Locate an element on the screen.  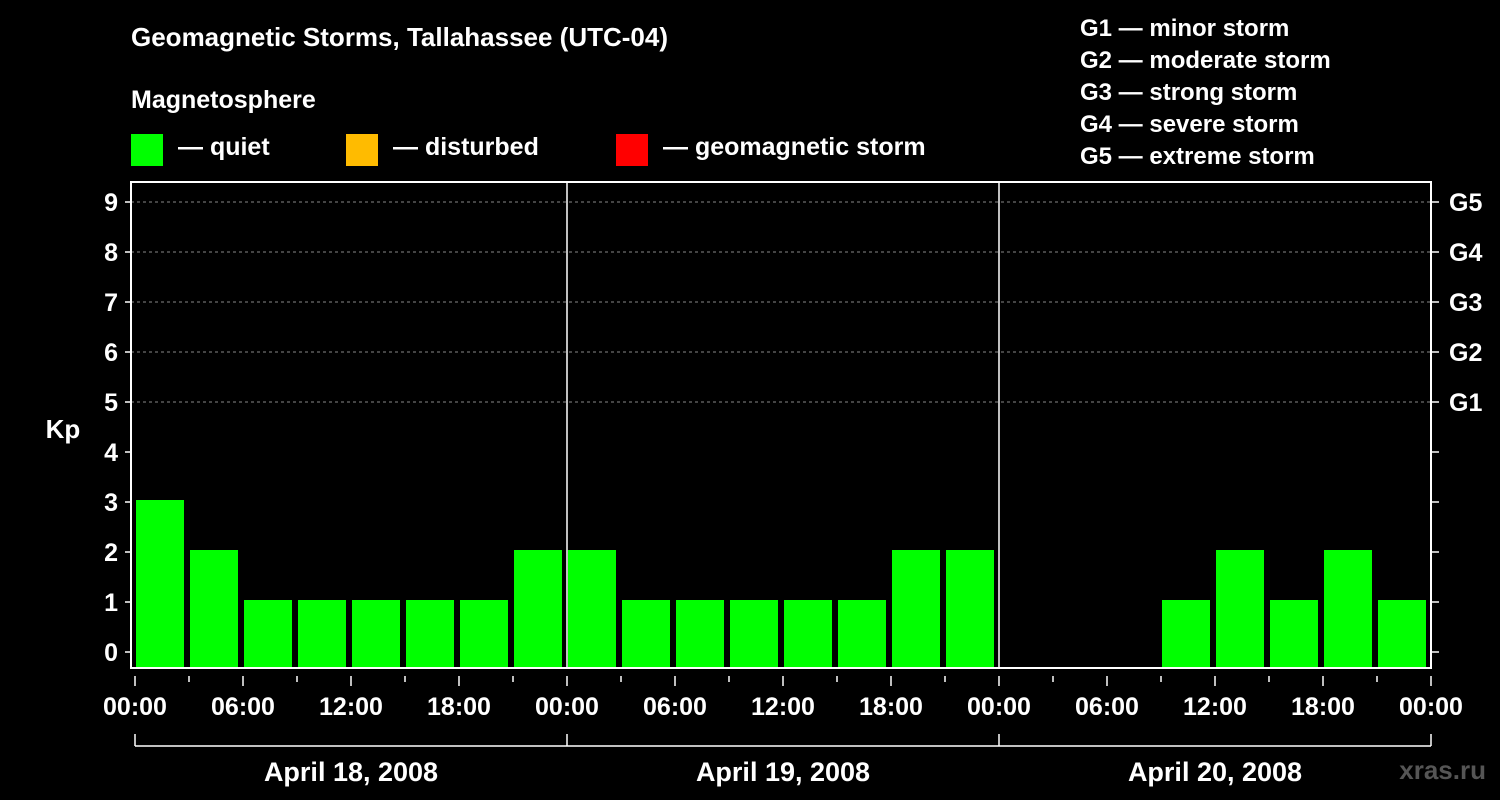
y-tick-label: 2 is located at coordinates (111, 553).